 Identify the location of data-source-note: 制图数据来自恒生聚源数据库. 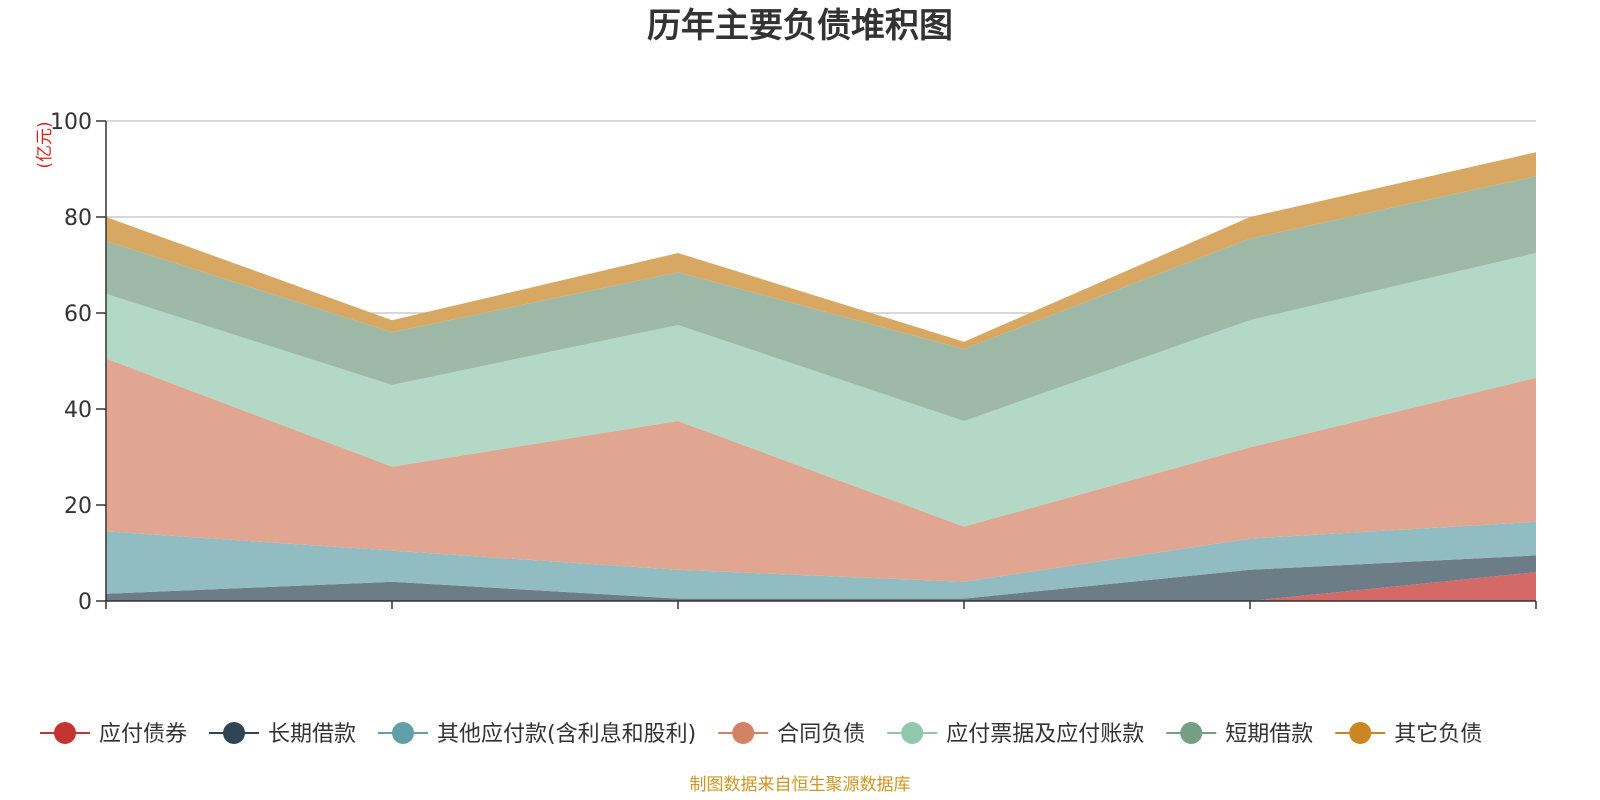
(800, 785).